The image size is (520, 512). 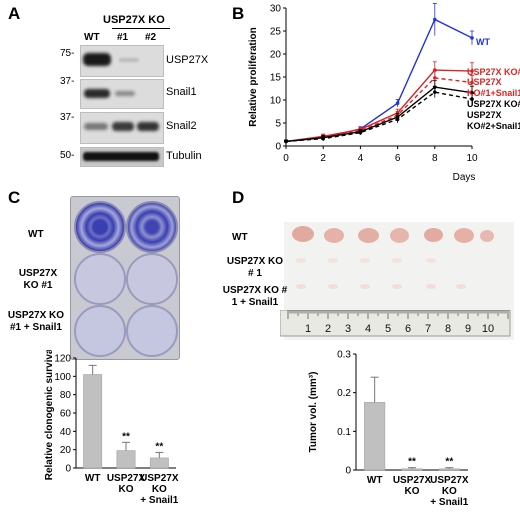 I want to click on y-tick-label: 100, so click(x=62, y=377).